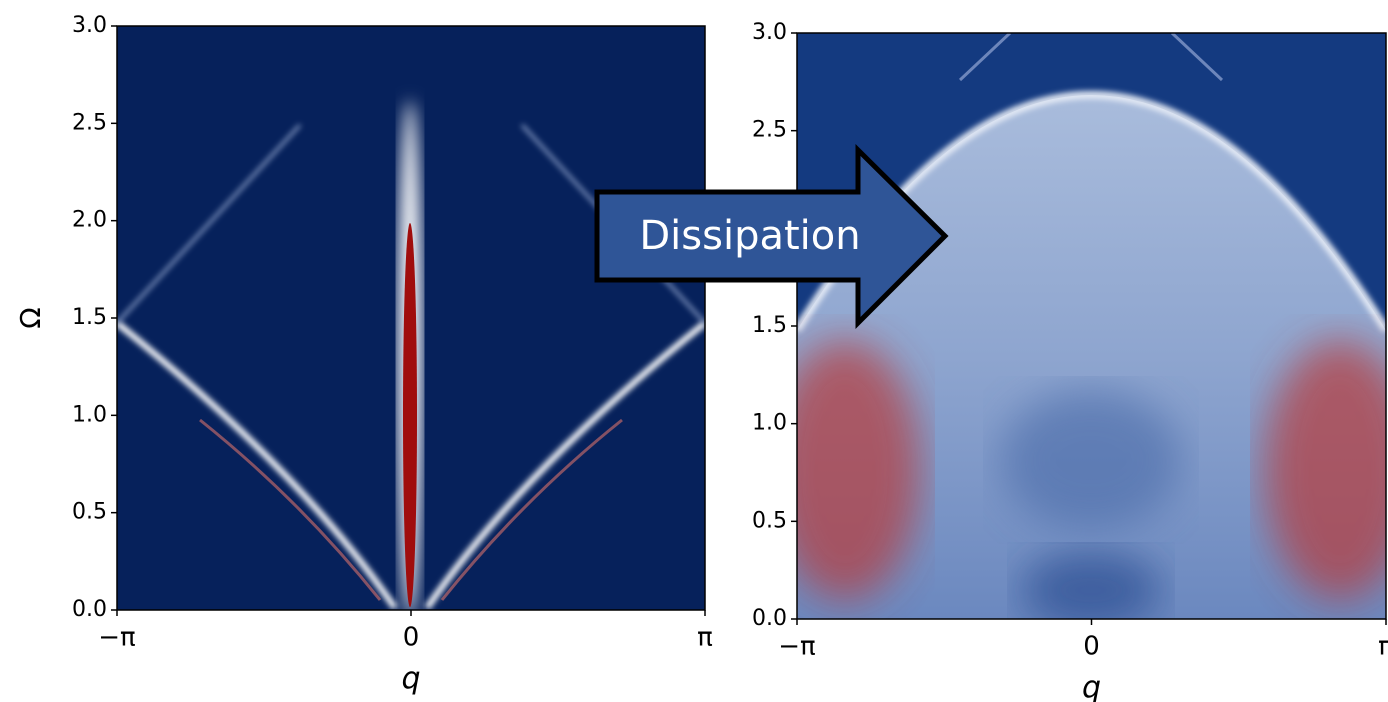  What do you see at coordinates (89, 220) in the screenshot?
I see `y-tick-label: 2.0` at bounding box center [89, 220].